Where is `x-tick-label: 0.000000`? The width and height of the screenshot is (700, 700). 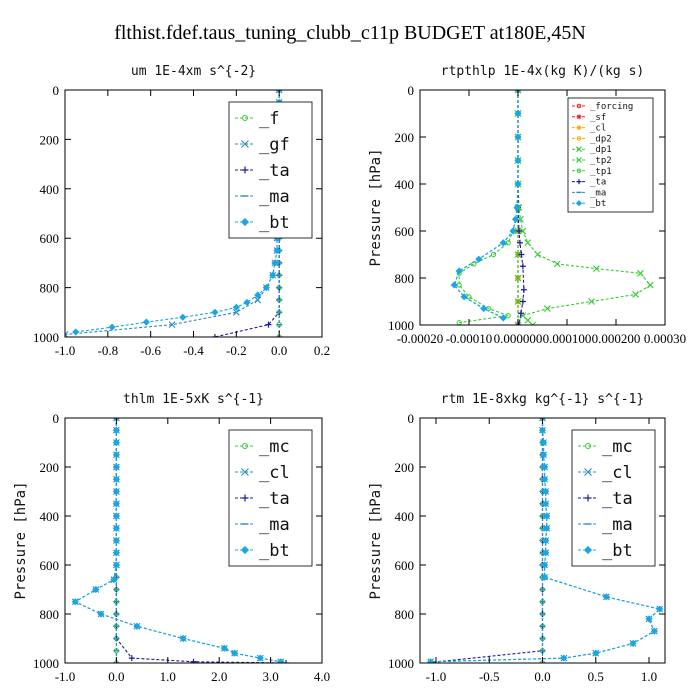 x-tick-label: 0.000000 is located at coordinates (518, 338).